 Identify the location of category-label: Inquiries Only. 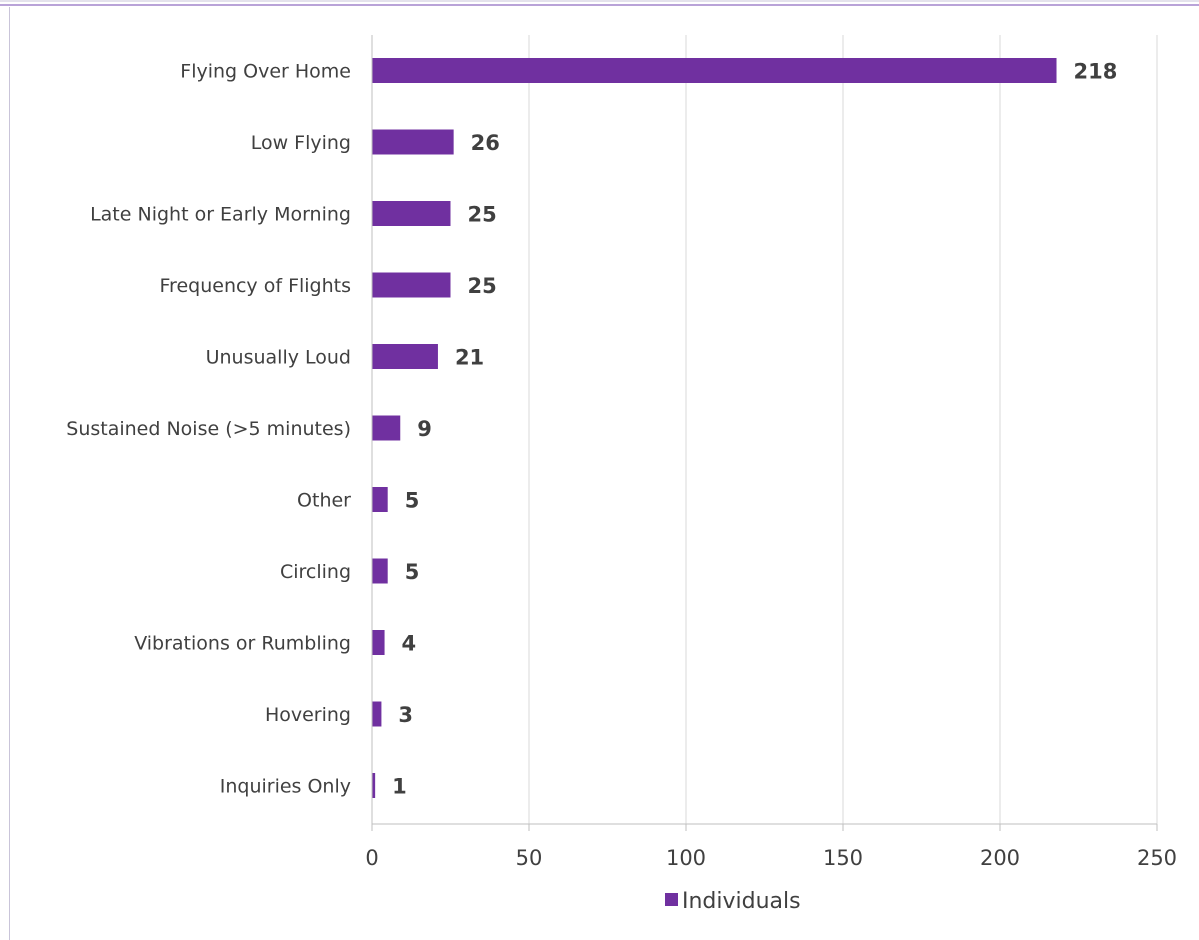
(285, 787).